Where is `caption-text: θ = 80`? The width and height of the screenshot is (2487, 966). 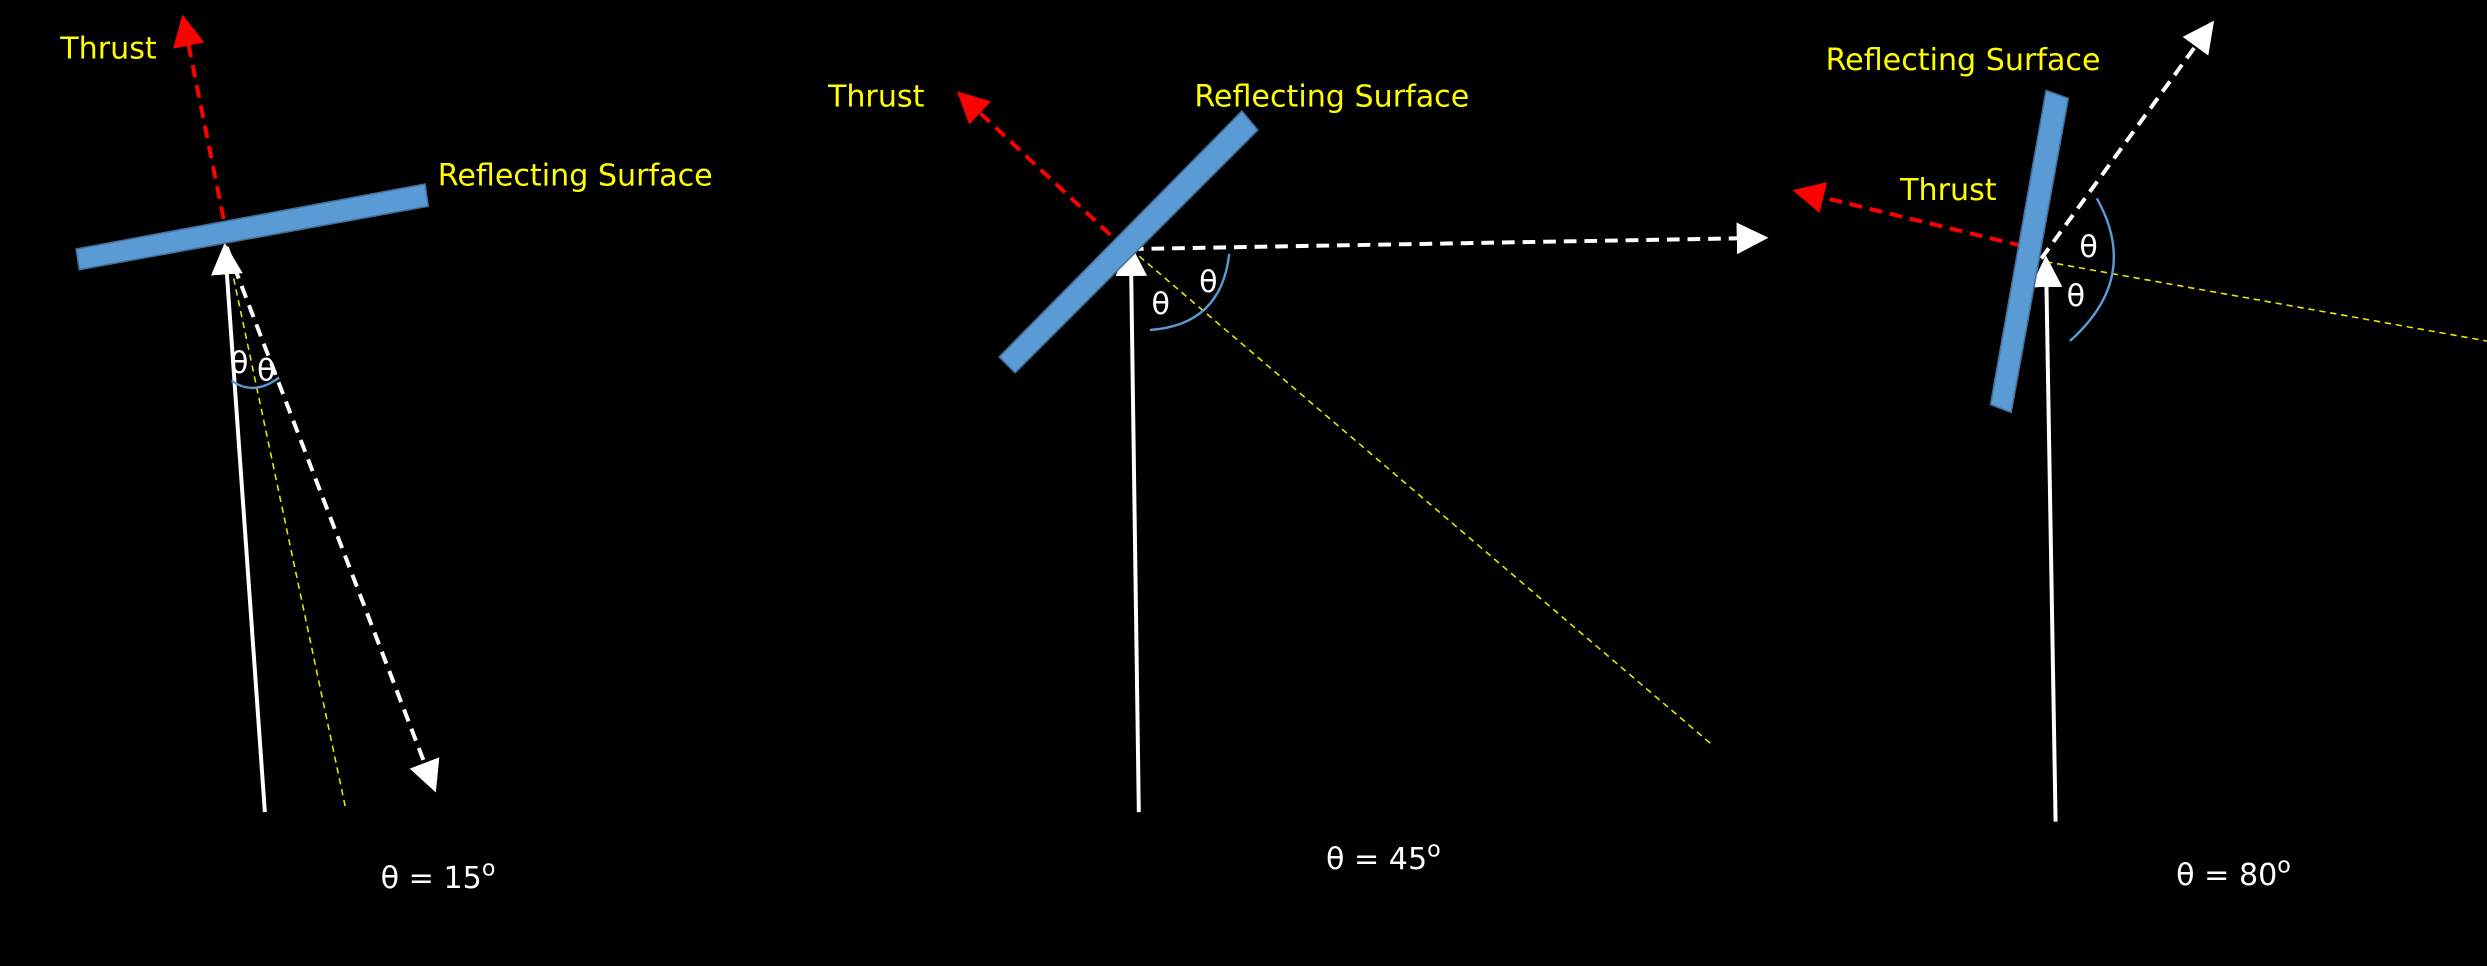 caption-text: θ = 80 is located at coordinates (2226, 875).